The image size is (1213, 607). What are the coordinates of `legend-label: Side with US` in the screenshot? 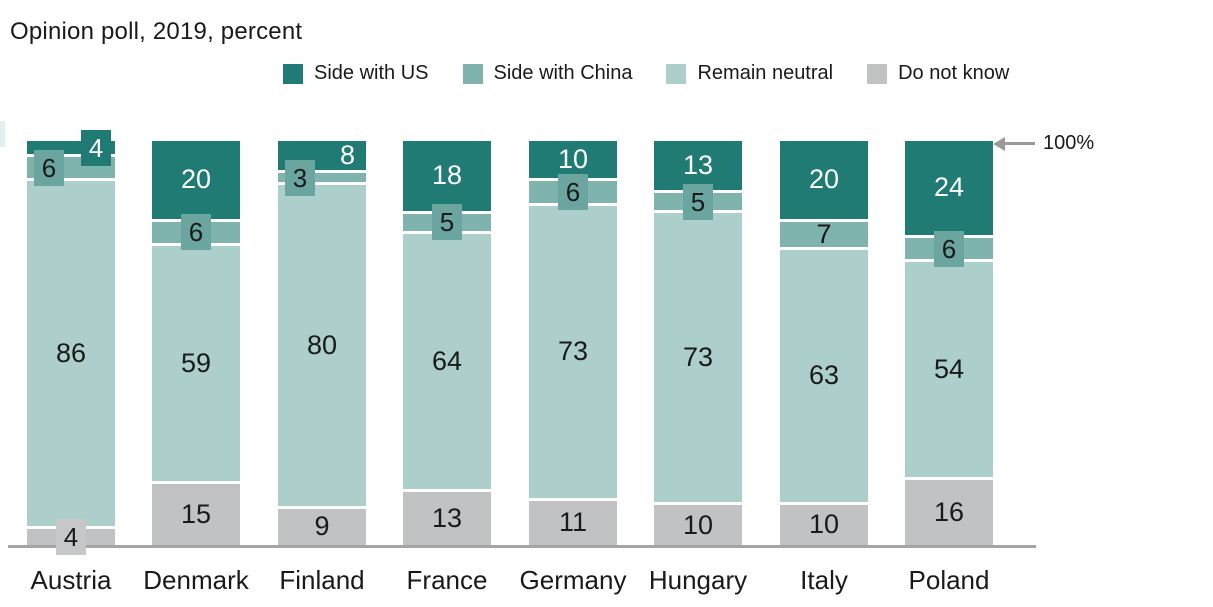 It's located at (371, 73).